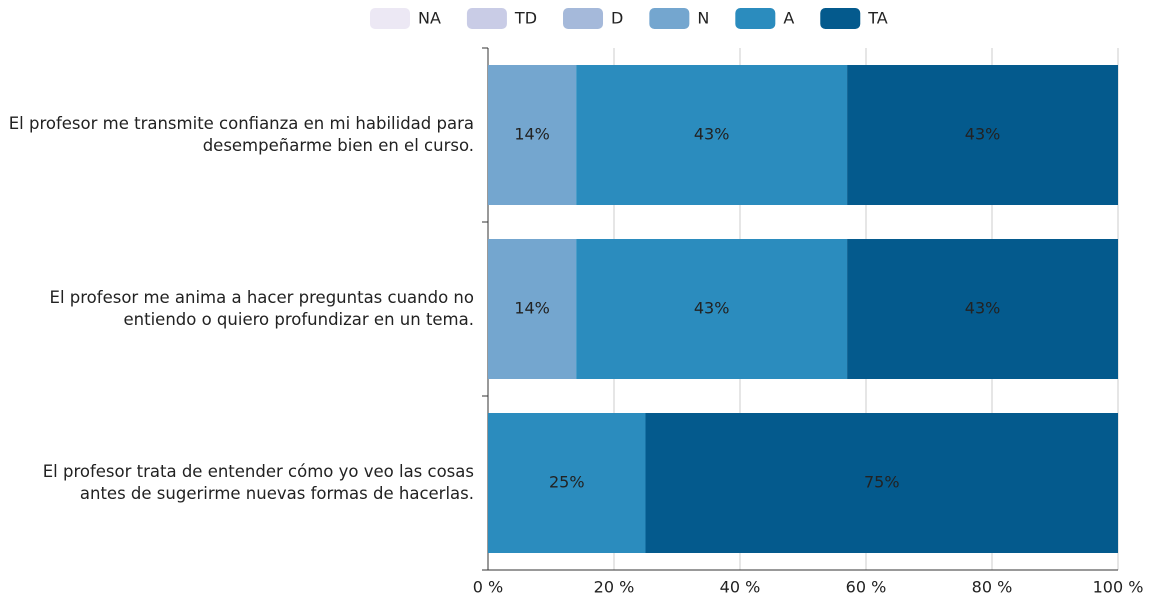 Image resolution: width=1150 pixels, height=601 pixels. Describe the element at coordinates (429, 18) in the screenshot. I see `legend-label: NA` at that location.